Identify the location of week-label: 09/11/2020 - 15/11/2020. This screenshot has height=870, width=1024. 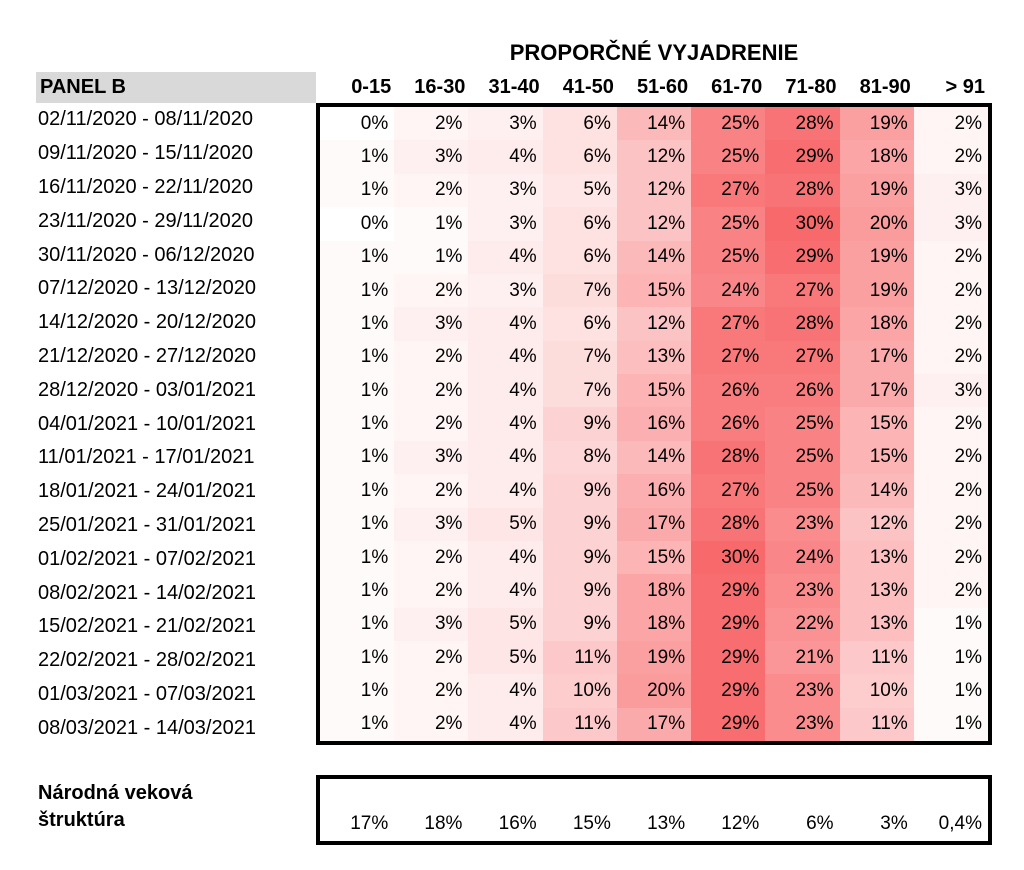
(145, 153).